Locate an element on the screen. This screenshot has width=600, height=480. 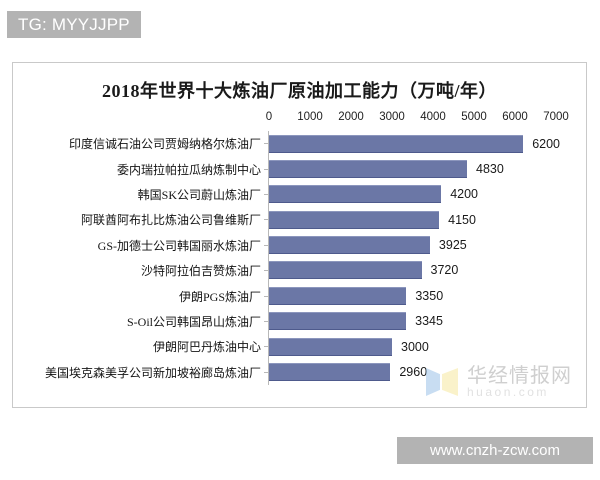
bar-value-label: 4150 is located at coordinates (462, 219).